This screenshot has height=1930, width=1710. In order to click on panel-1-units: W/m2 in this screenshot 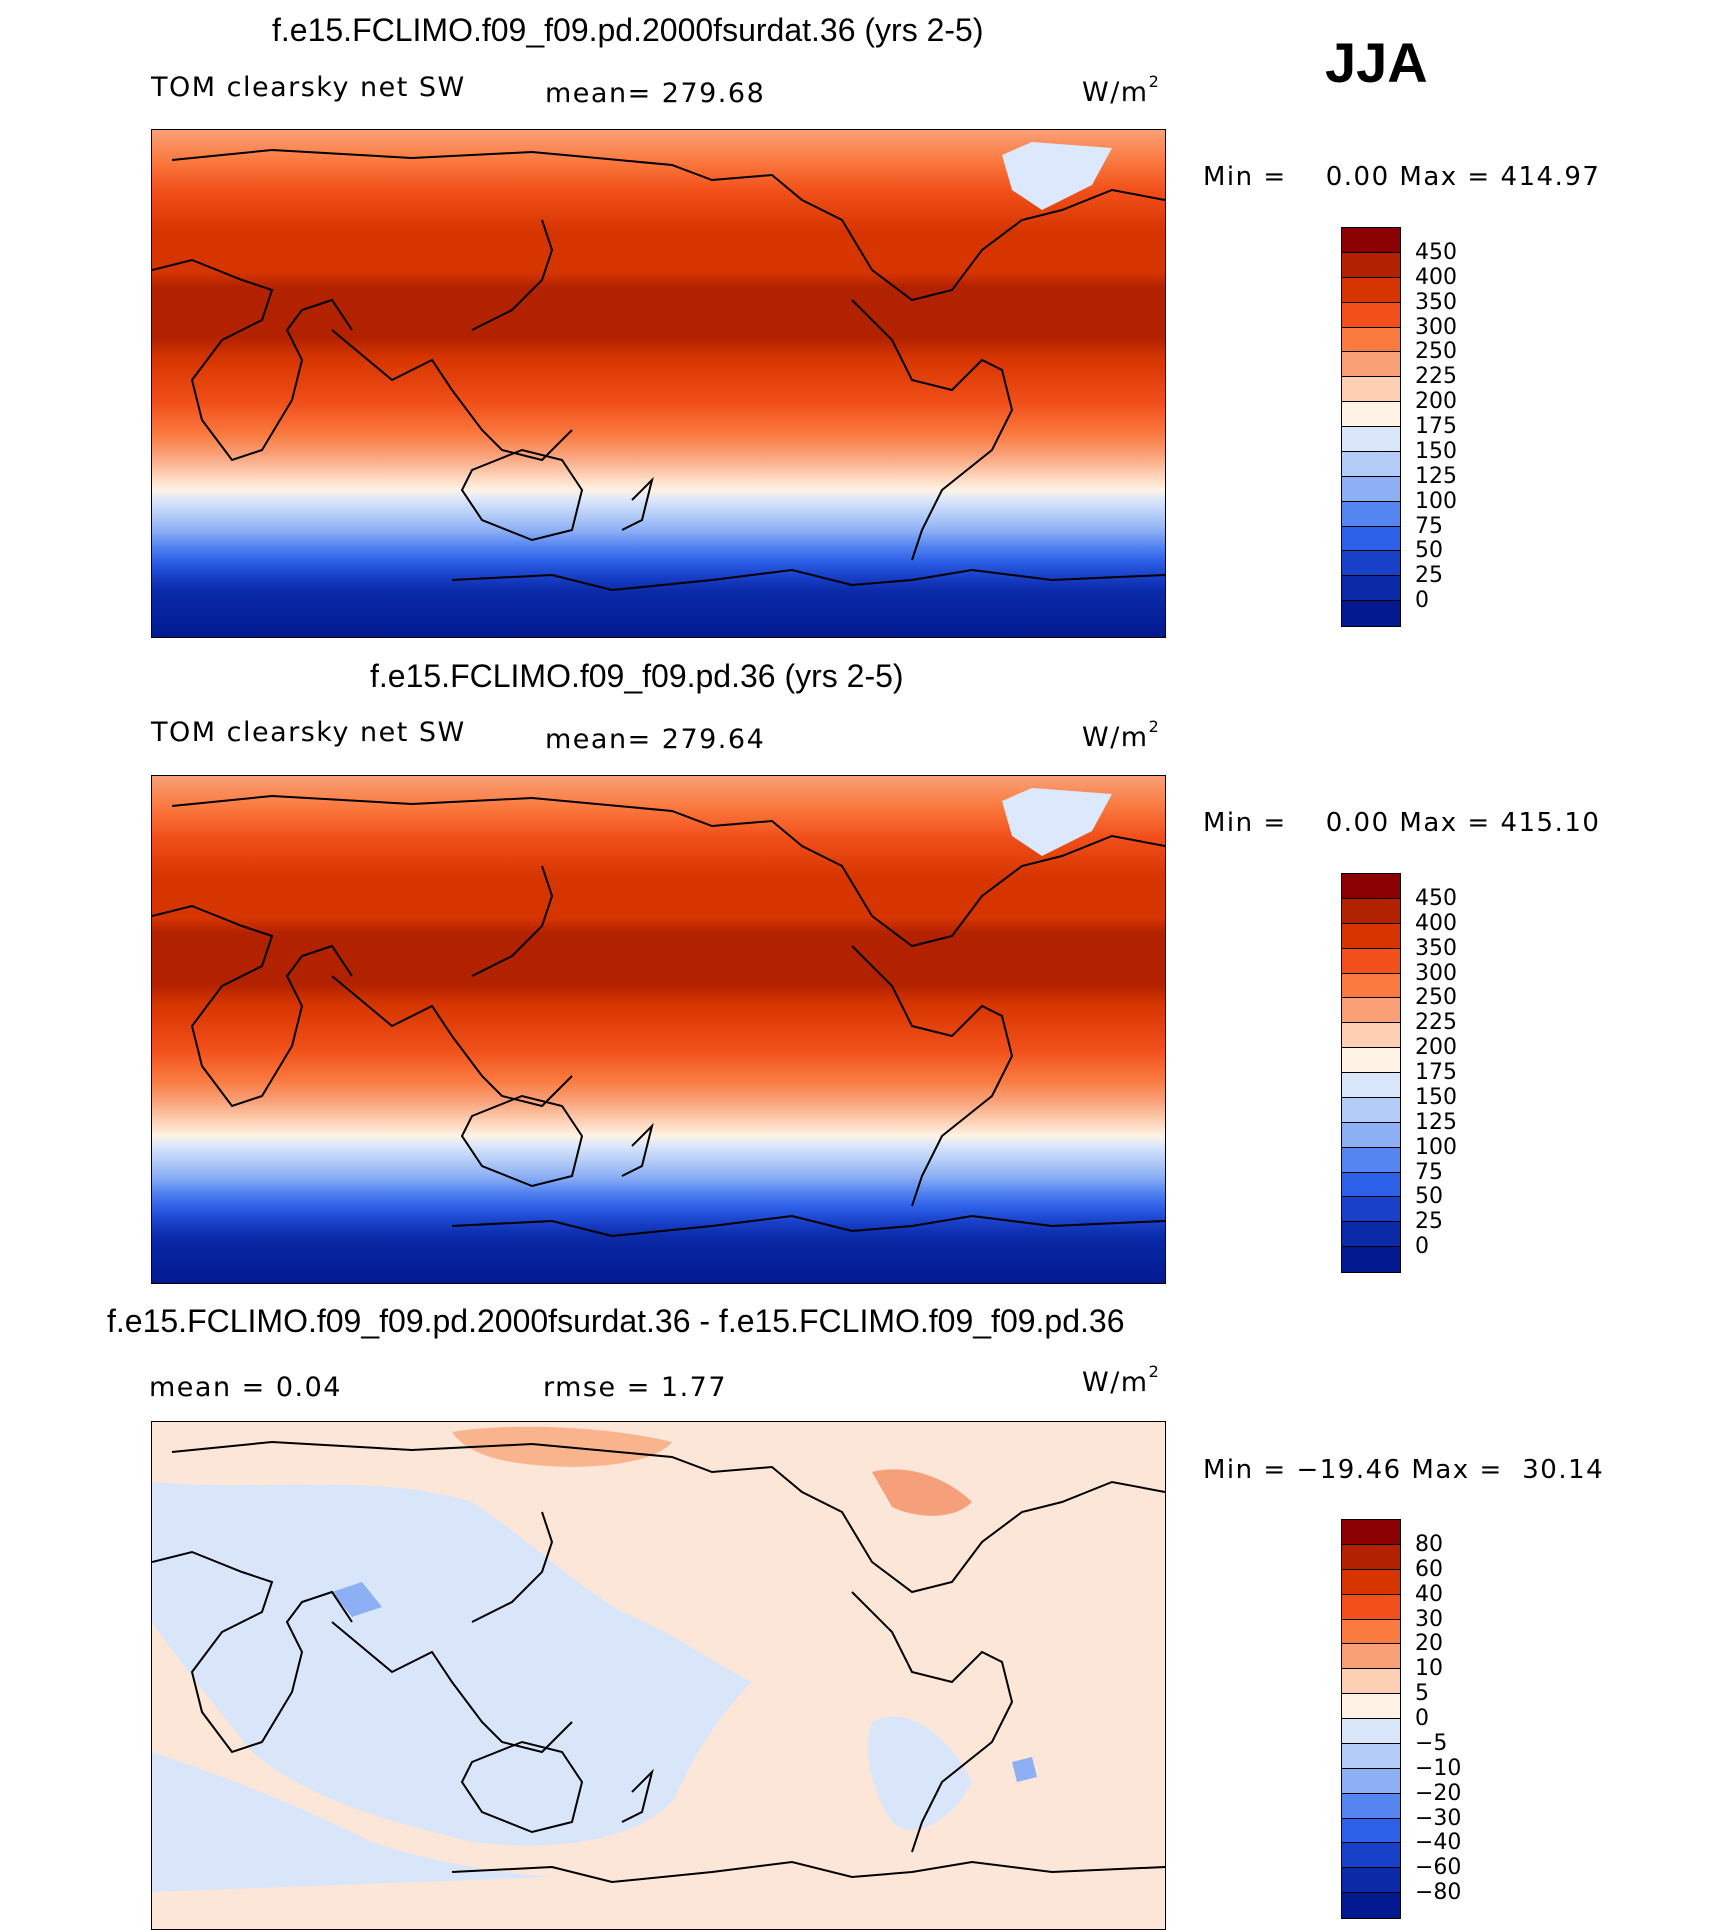, I will do `click(1121, 90)`.